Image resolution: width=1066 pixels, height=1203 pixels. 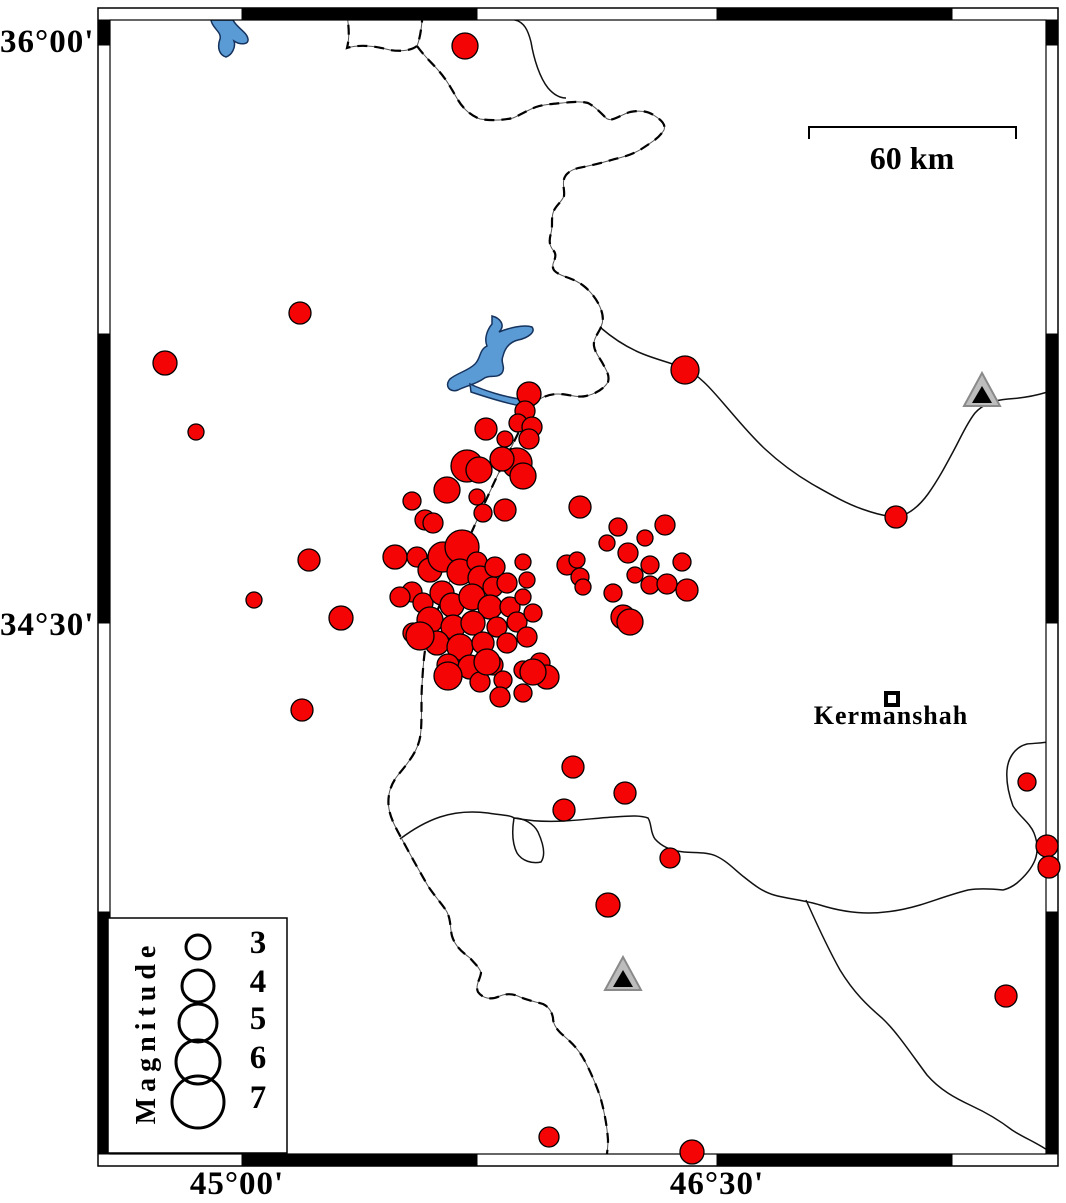 I want to click on scale-bar, so click(x=912, y=132).